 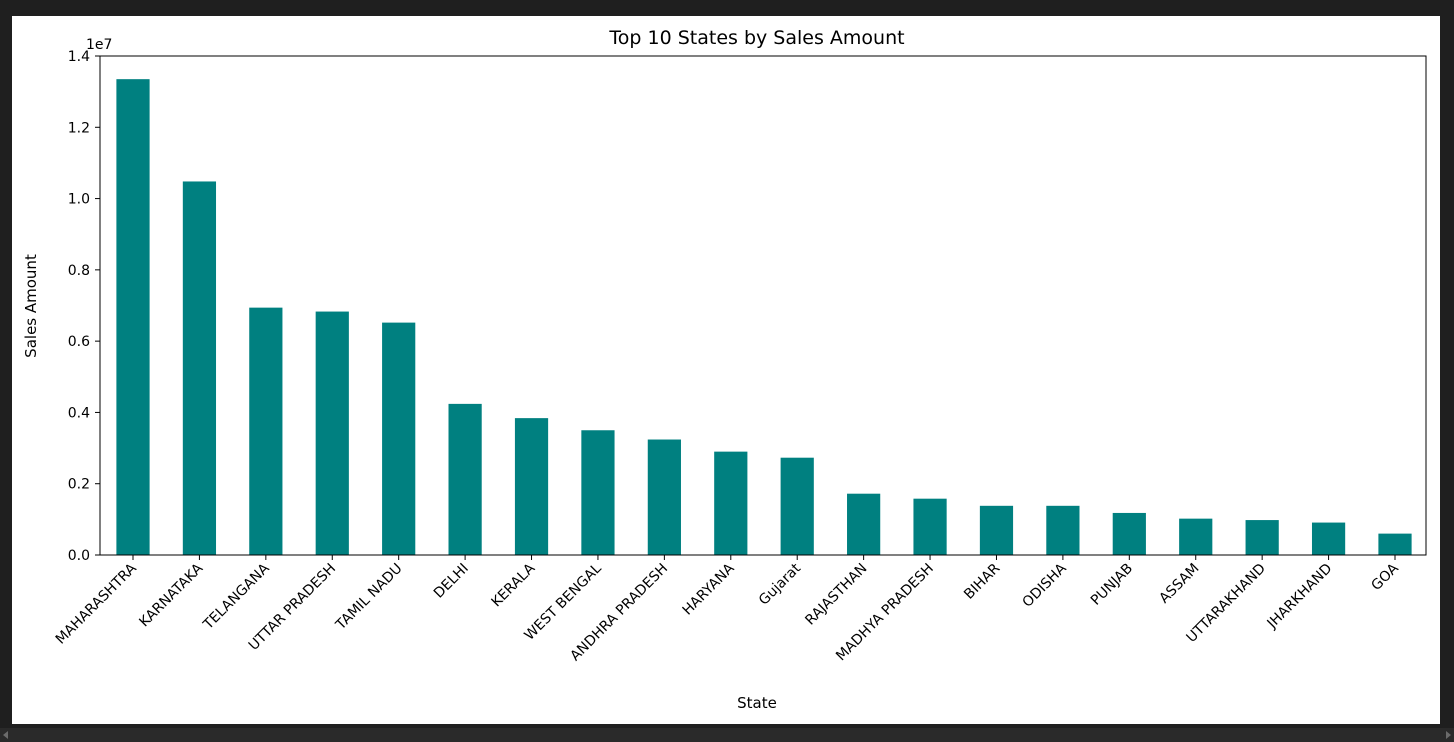 I want to click on x-tick-label: GOA, so click(x=1385, y=577).